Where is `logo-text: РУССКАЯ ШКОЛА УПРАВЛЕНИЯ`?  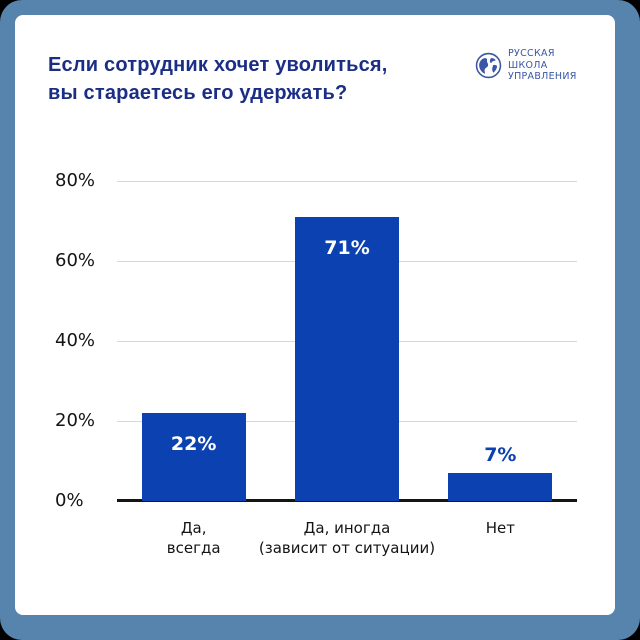
logo-text: РУССКАЯ ШКОЛА УПРАВЛЕНИЯ is located at coordinates (542, 65).